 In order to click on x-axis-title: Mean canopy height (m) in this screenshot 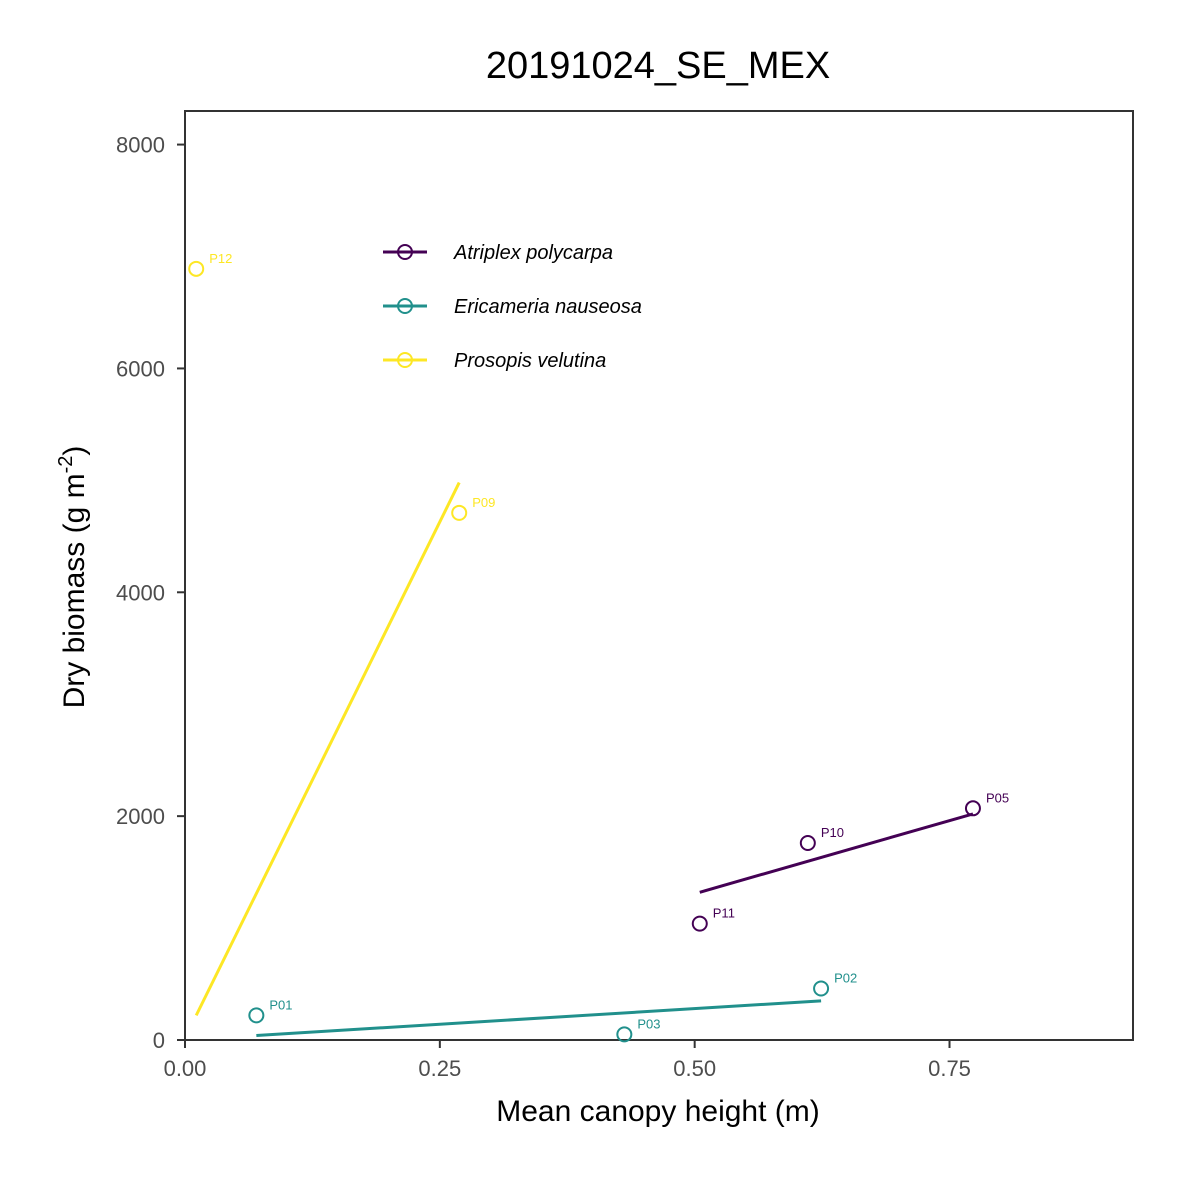, I will do `click(658, 1111)`.